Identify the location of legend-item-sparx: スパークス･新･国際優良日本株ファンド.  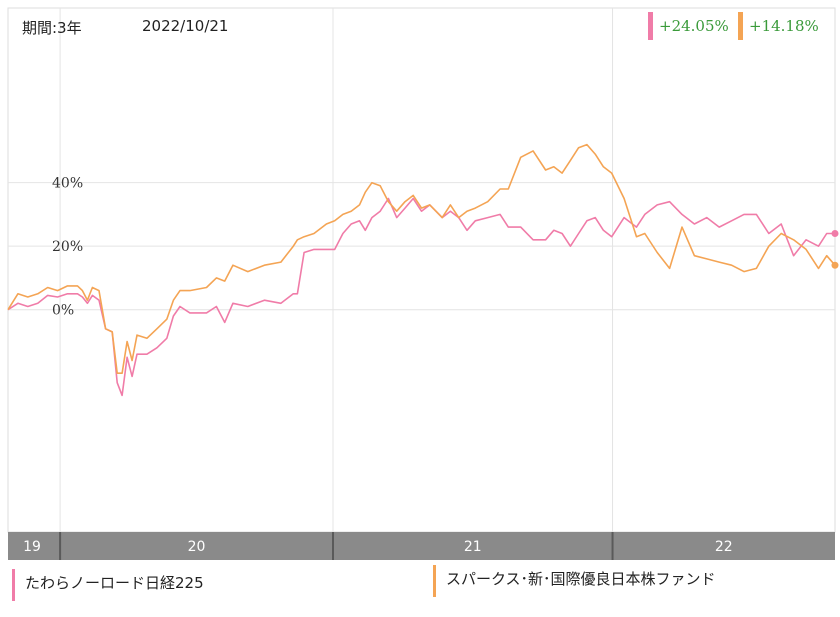
(574, 581).